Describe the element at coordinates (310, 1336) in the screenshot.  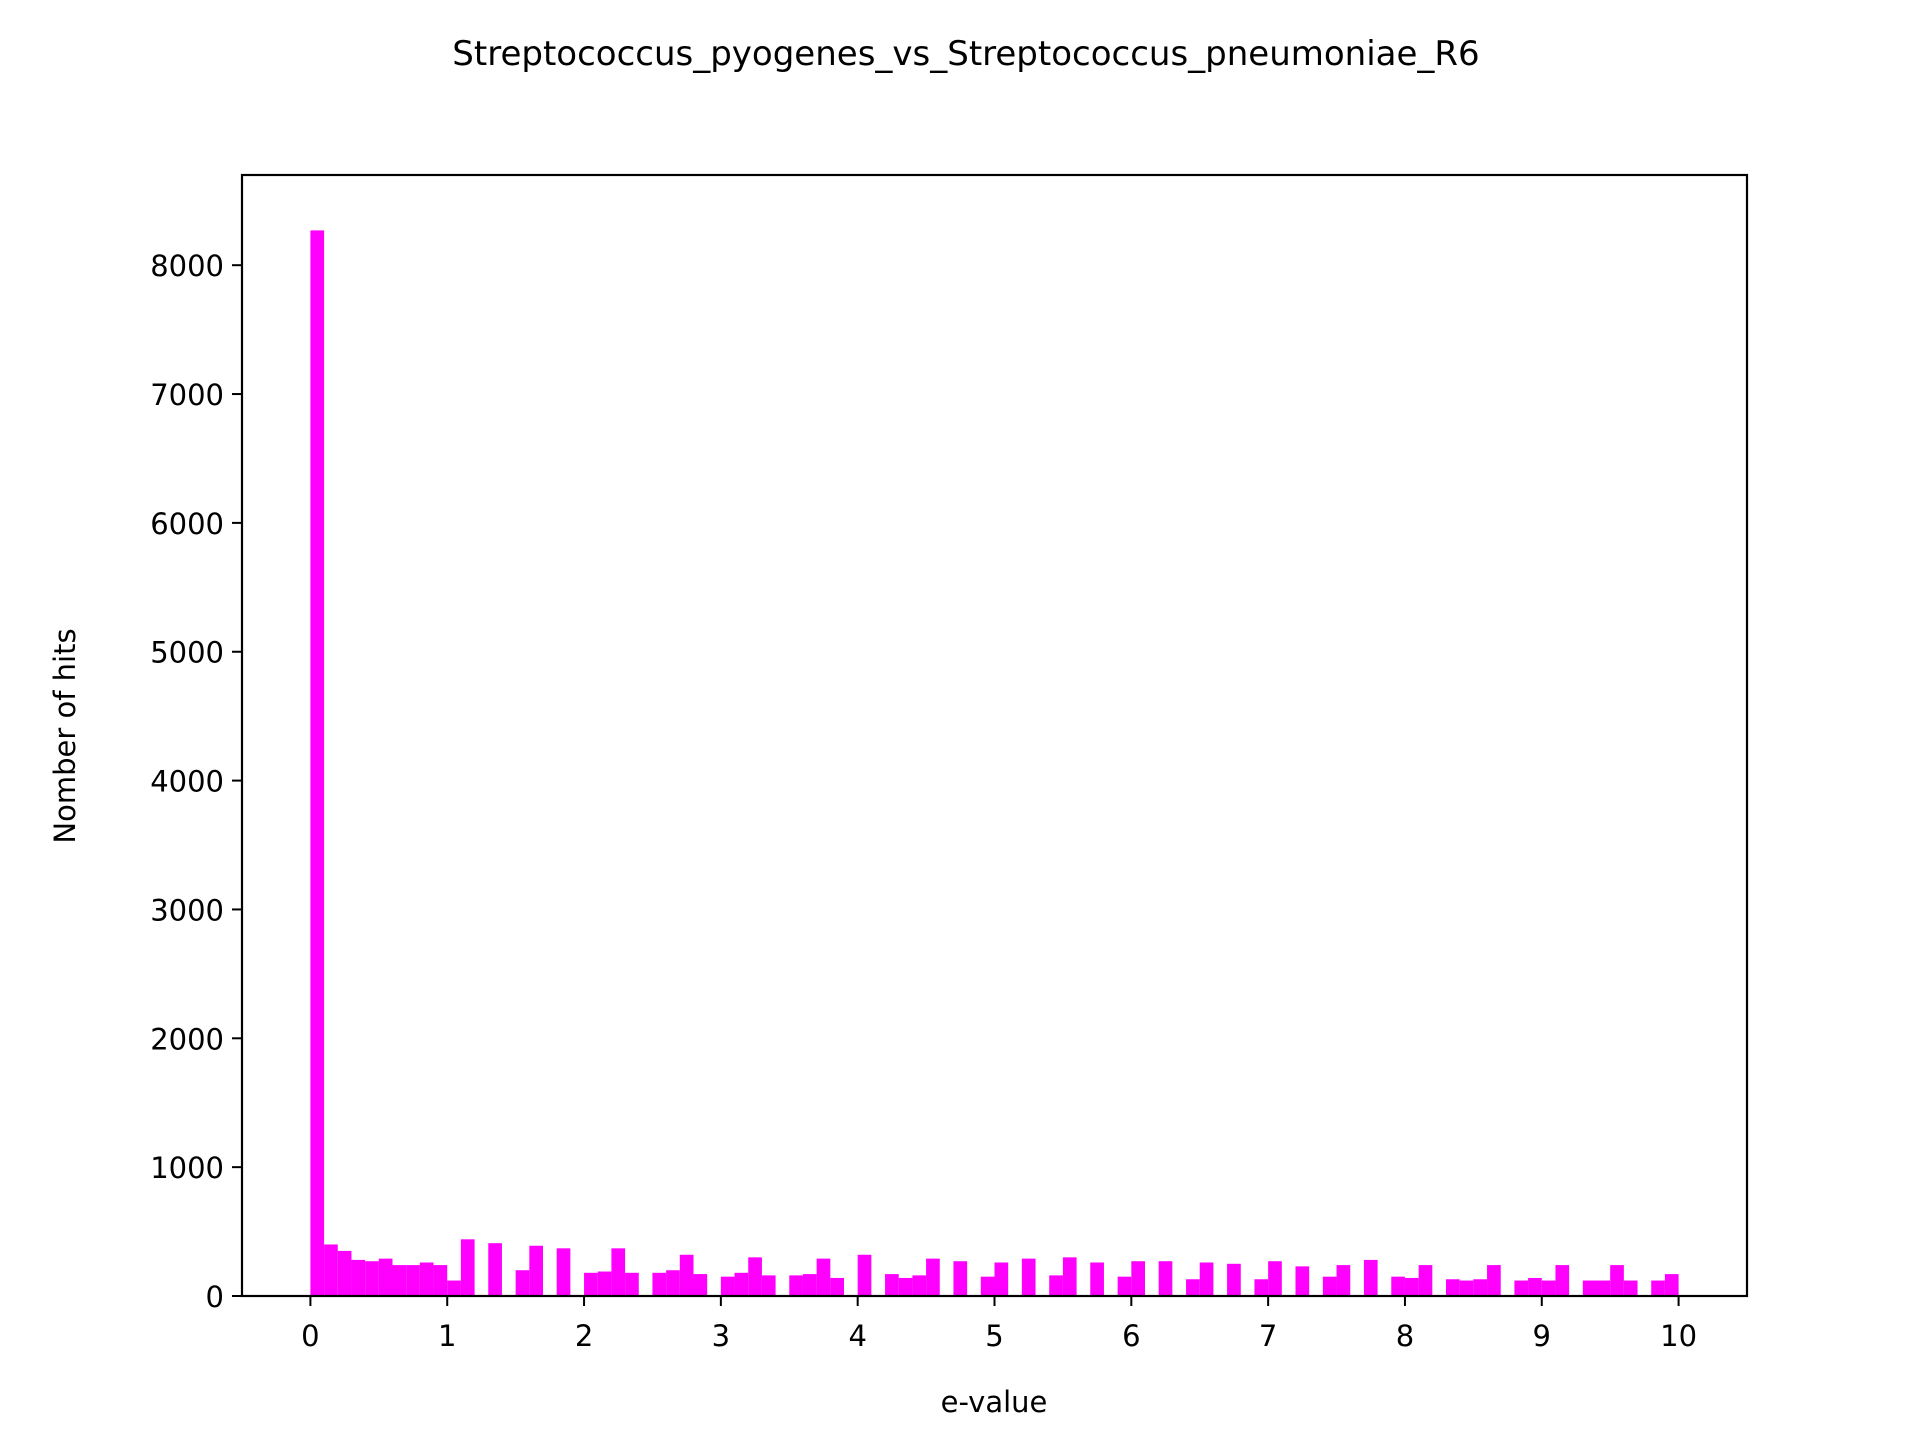
I see `x-tick-label: 0` at that location.